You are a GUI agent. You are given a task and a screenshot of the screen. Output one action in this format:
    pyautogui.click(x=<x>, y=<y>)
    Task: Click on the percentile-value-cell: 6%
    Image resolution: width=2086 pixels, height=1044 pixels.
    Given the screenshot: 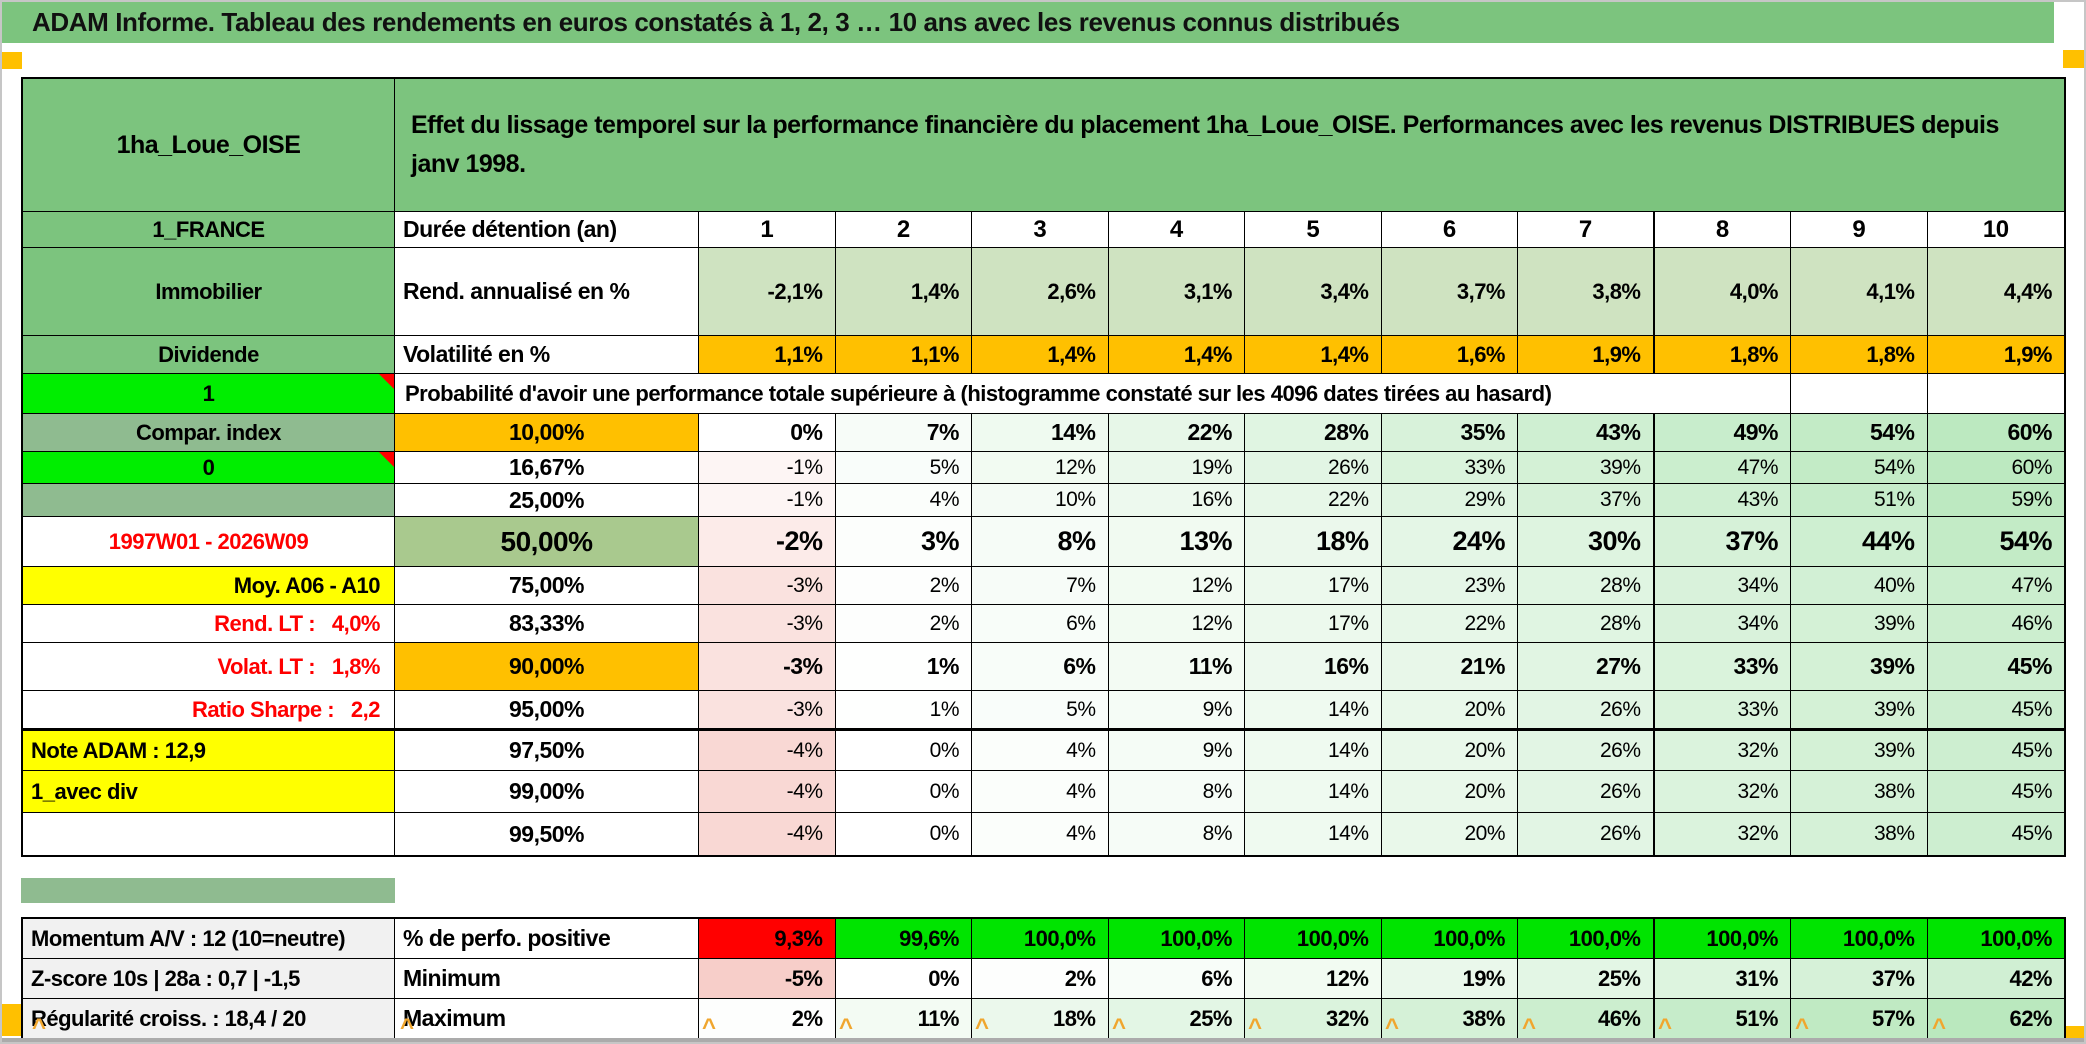 What is the action you would take?
    pyautogui.click(x=1040, y=666)
    